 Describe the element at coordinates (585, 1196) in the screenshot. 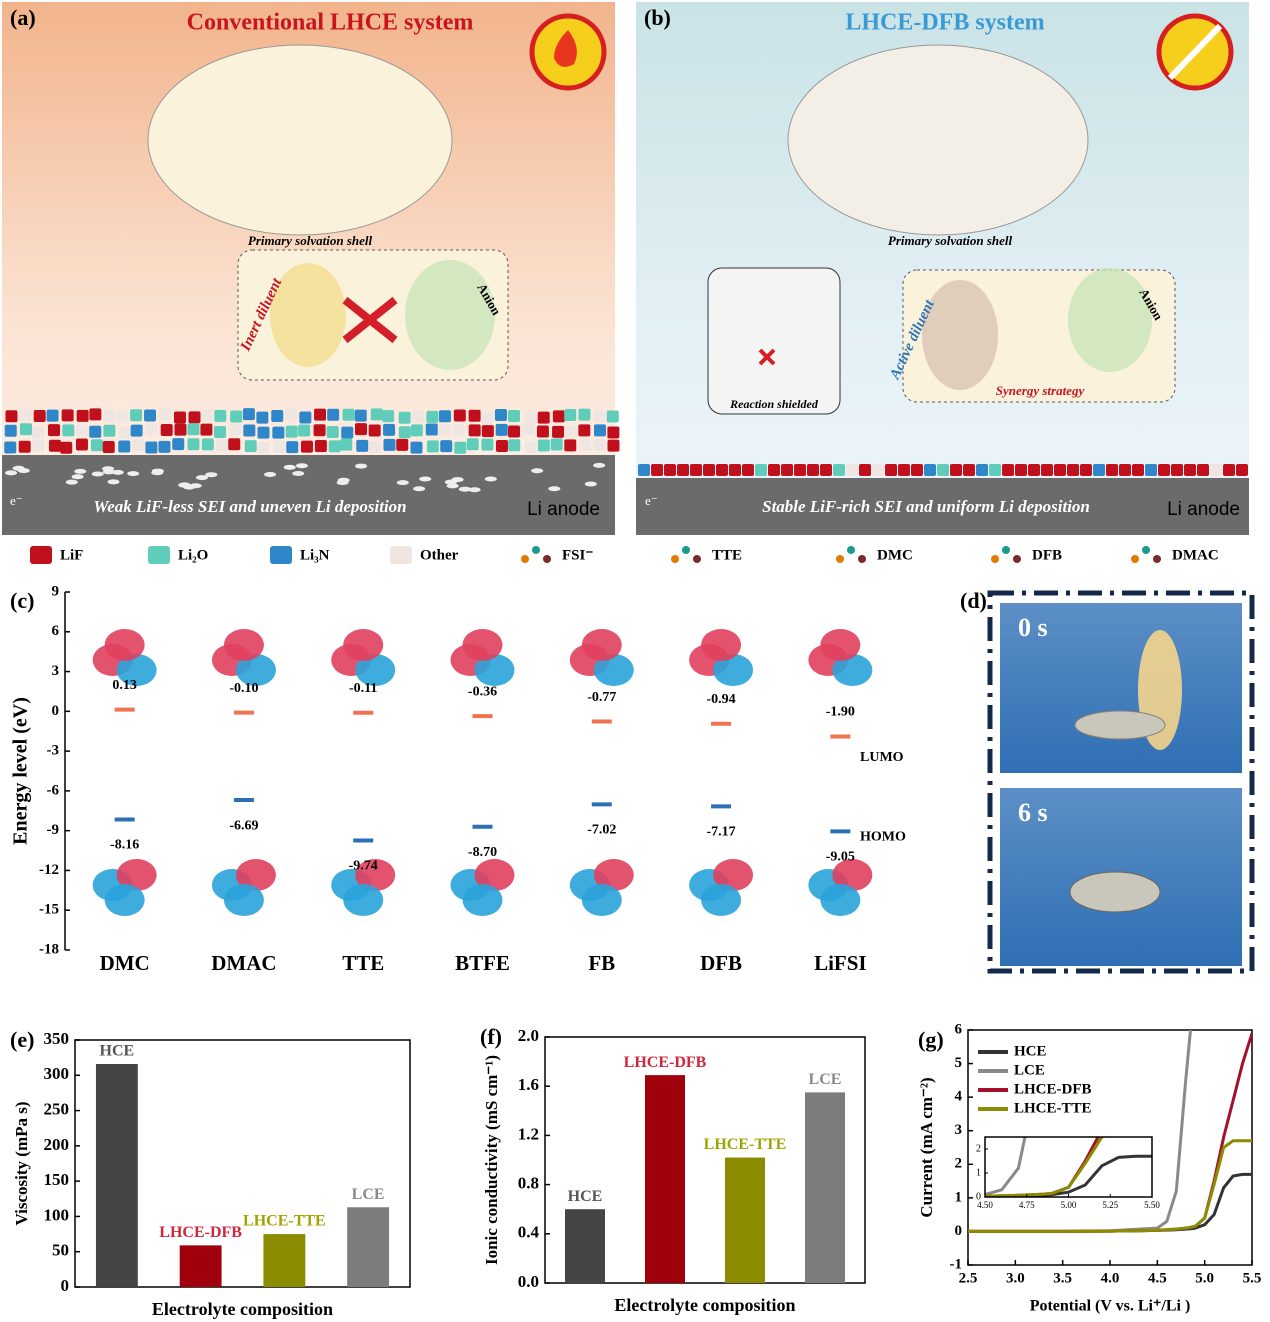

I see `bar-label: HCE` at that location.